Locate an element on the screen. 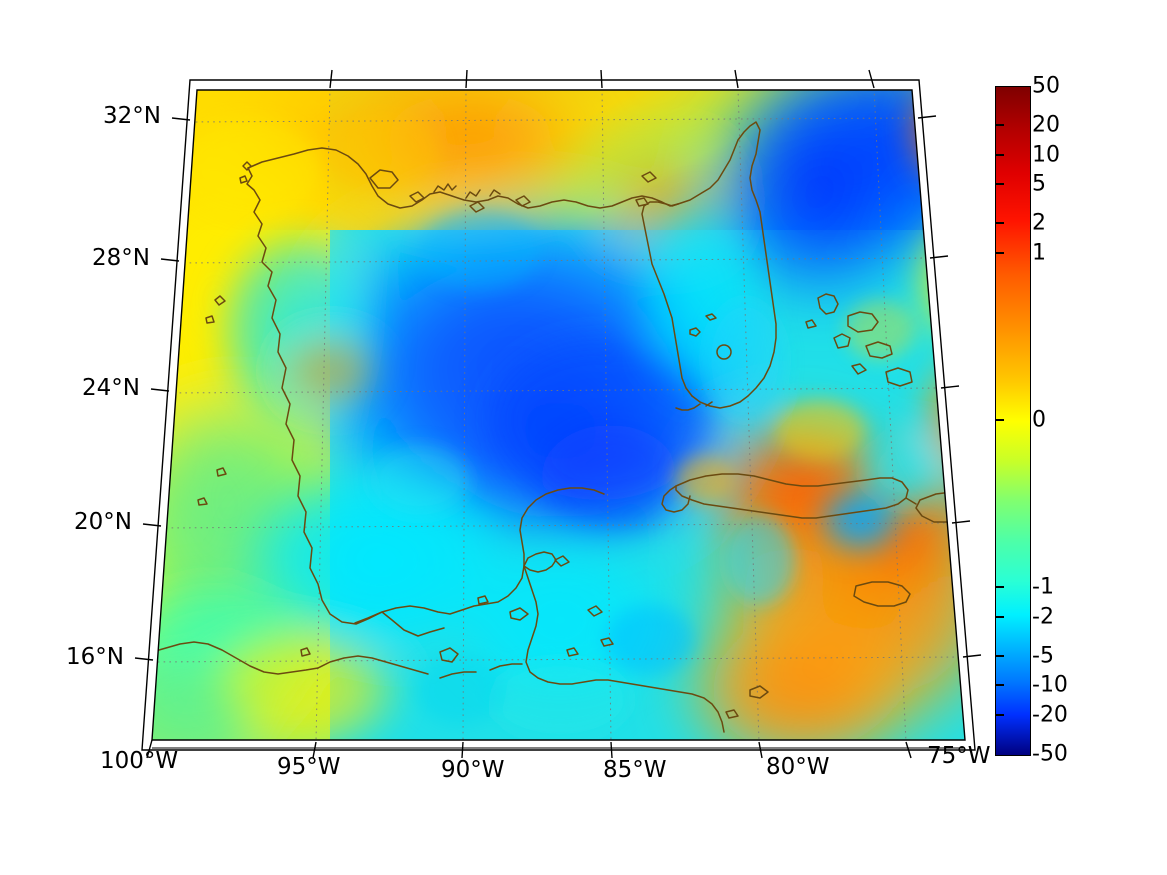 Image resolution: width=1167 pixels, height=875 pixels. y-tick-label-3: 20°N is located at coordinates (103, 522).